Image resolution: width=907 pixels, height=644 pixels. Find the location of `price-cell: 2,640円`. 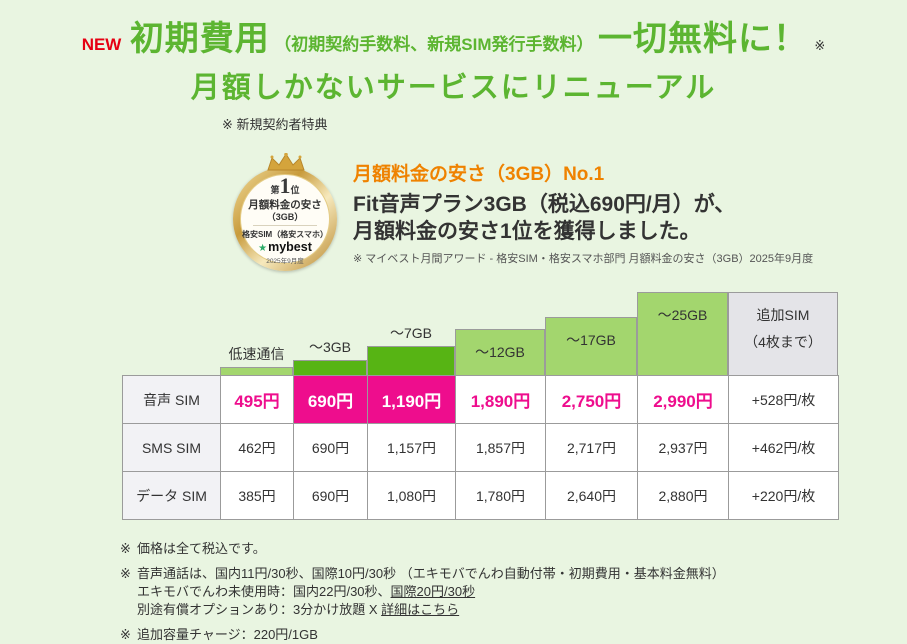

price-cell: 2,640円 is located at coordinates (592, 496).